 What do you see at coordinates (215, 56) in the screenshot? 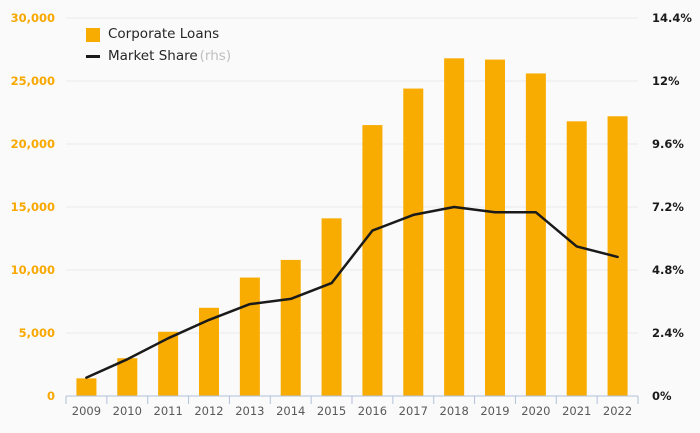
I see `legend-label-rhs: (rhs)` at bounding box center [215, 56].